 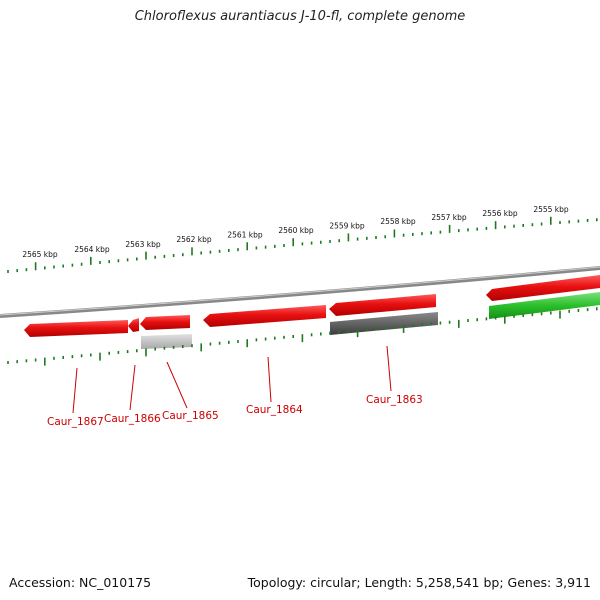 What do you see at coordinates (92, 249) in the screenshot?
I see `outer-ruler-label: 2564 kbp` at bounding box center [92, 249].